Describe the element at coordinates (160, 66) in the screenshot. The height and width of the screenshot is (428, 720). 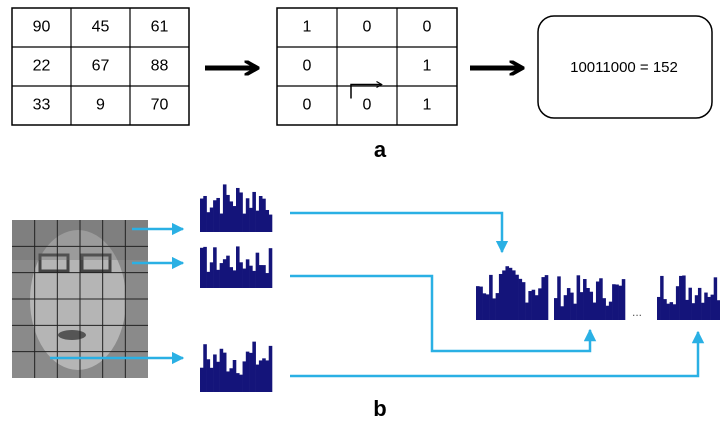
I see `cell-value: 88` at that location.